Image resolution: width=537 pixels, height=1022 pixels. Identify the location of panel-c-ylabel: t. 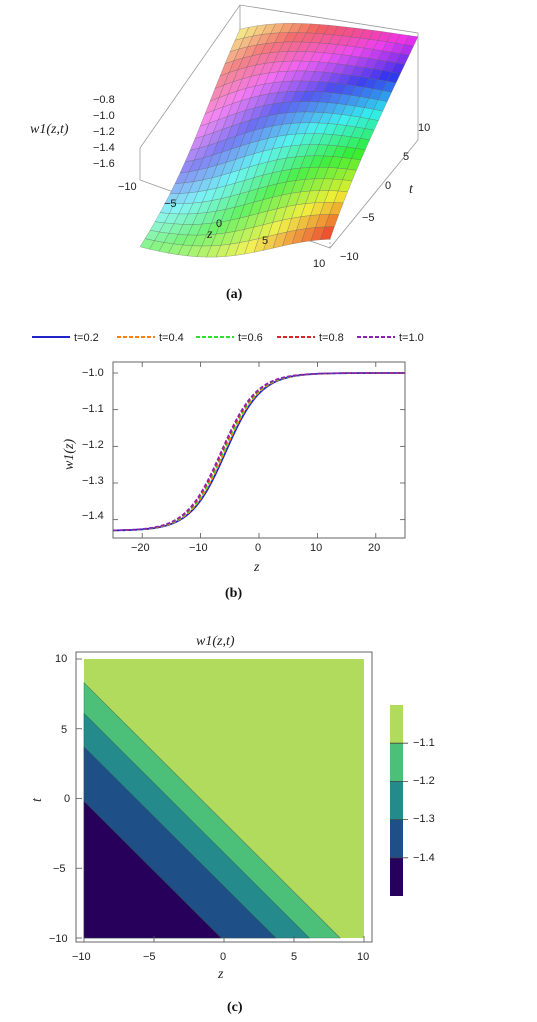
(37, 799).